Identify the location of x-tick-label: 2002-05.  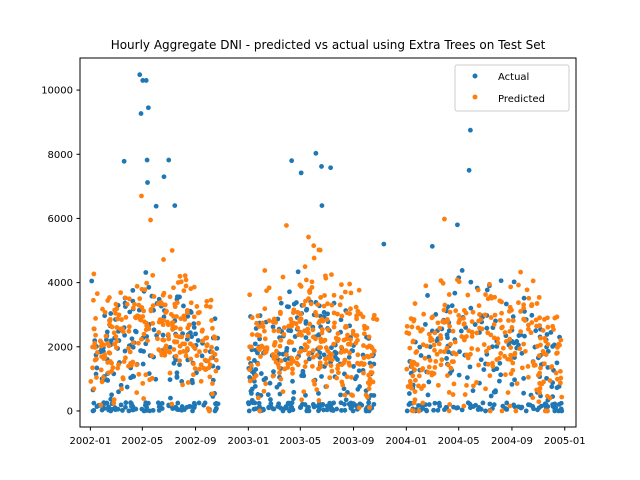
(142, 441).